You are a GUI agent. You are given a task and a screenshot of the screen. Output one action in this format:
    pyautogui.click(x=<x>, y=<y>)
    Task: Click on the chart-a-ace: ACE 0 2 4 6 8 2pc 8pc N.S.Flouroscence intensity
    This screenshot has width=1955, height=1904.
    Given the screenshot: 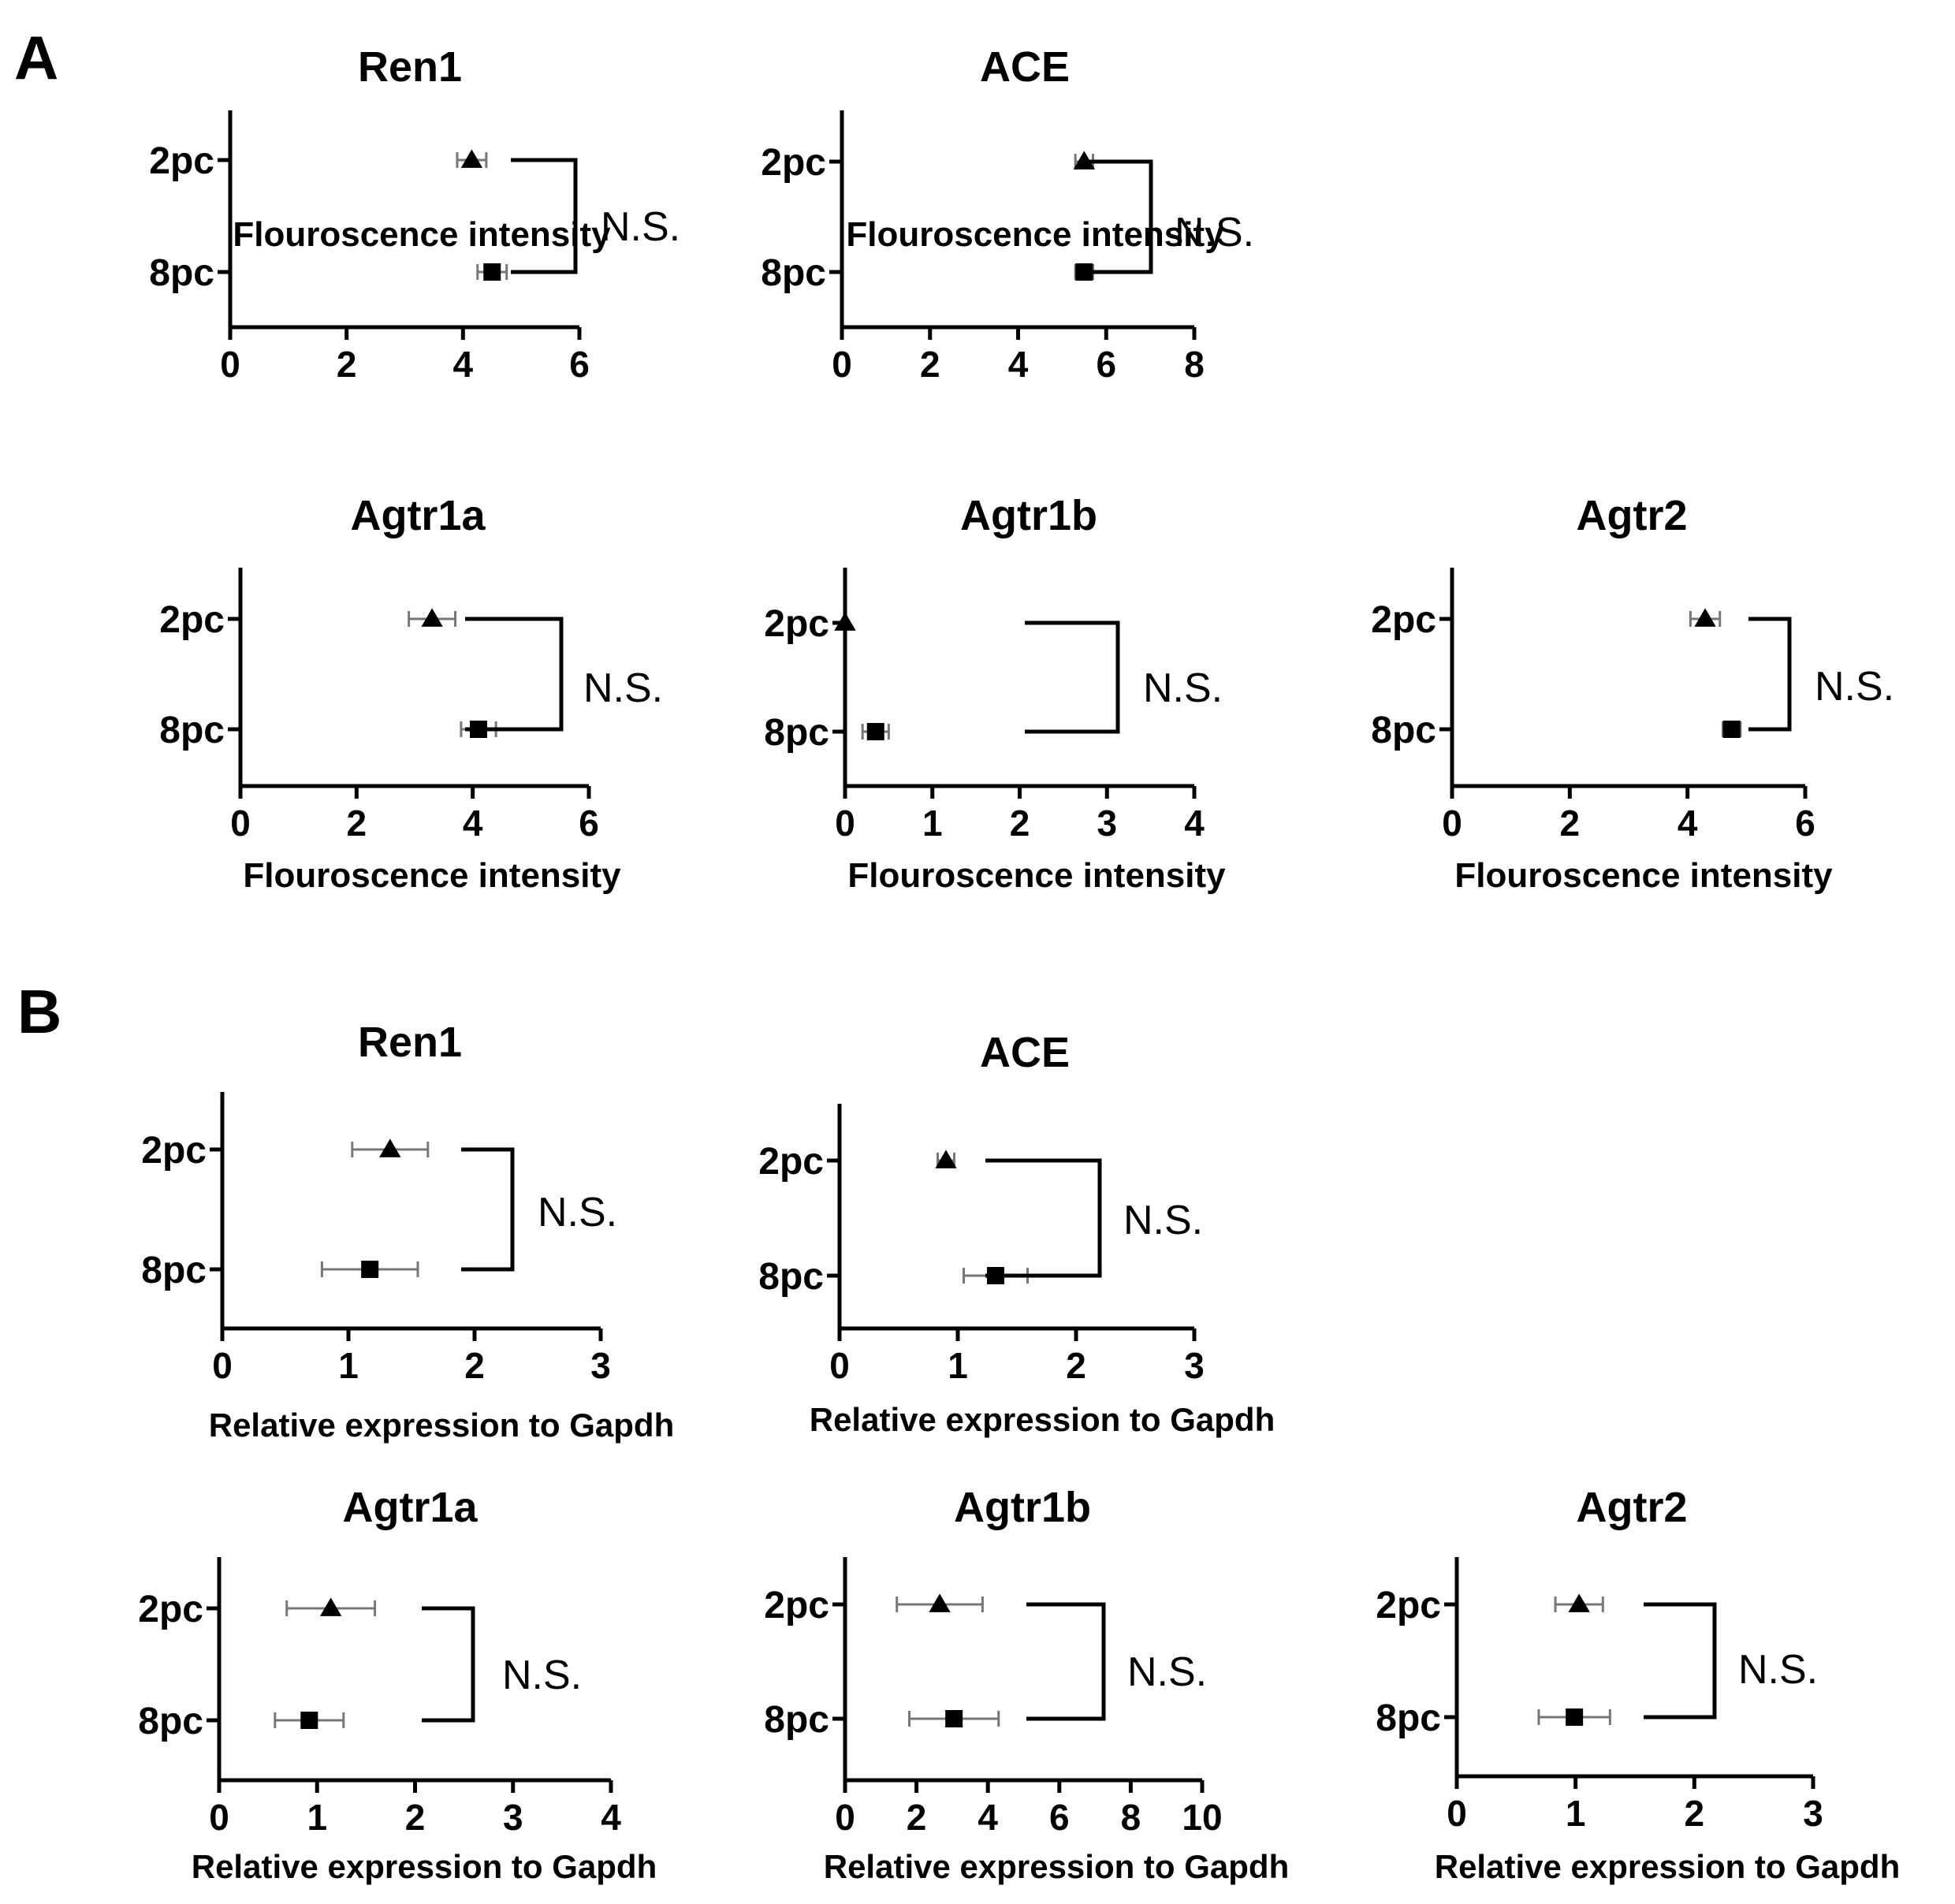 What is the action you would take?
    pyautogui.click(x=1008, y=214)
    